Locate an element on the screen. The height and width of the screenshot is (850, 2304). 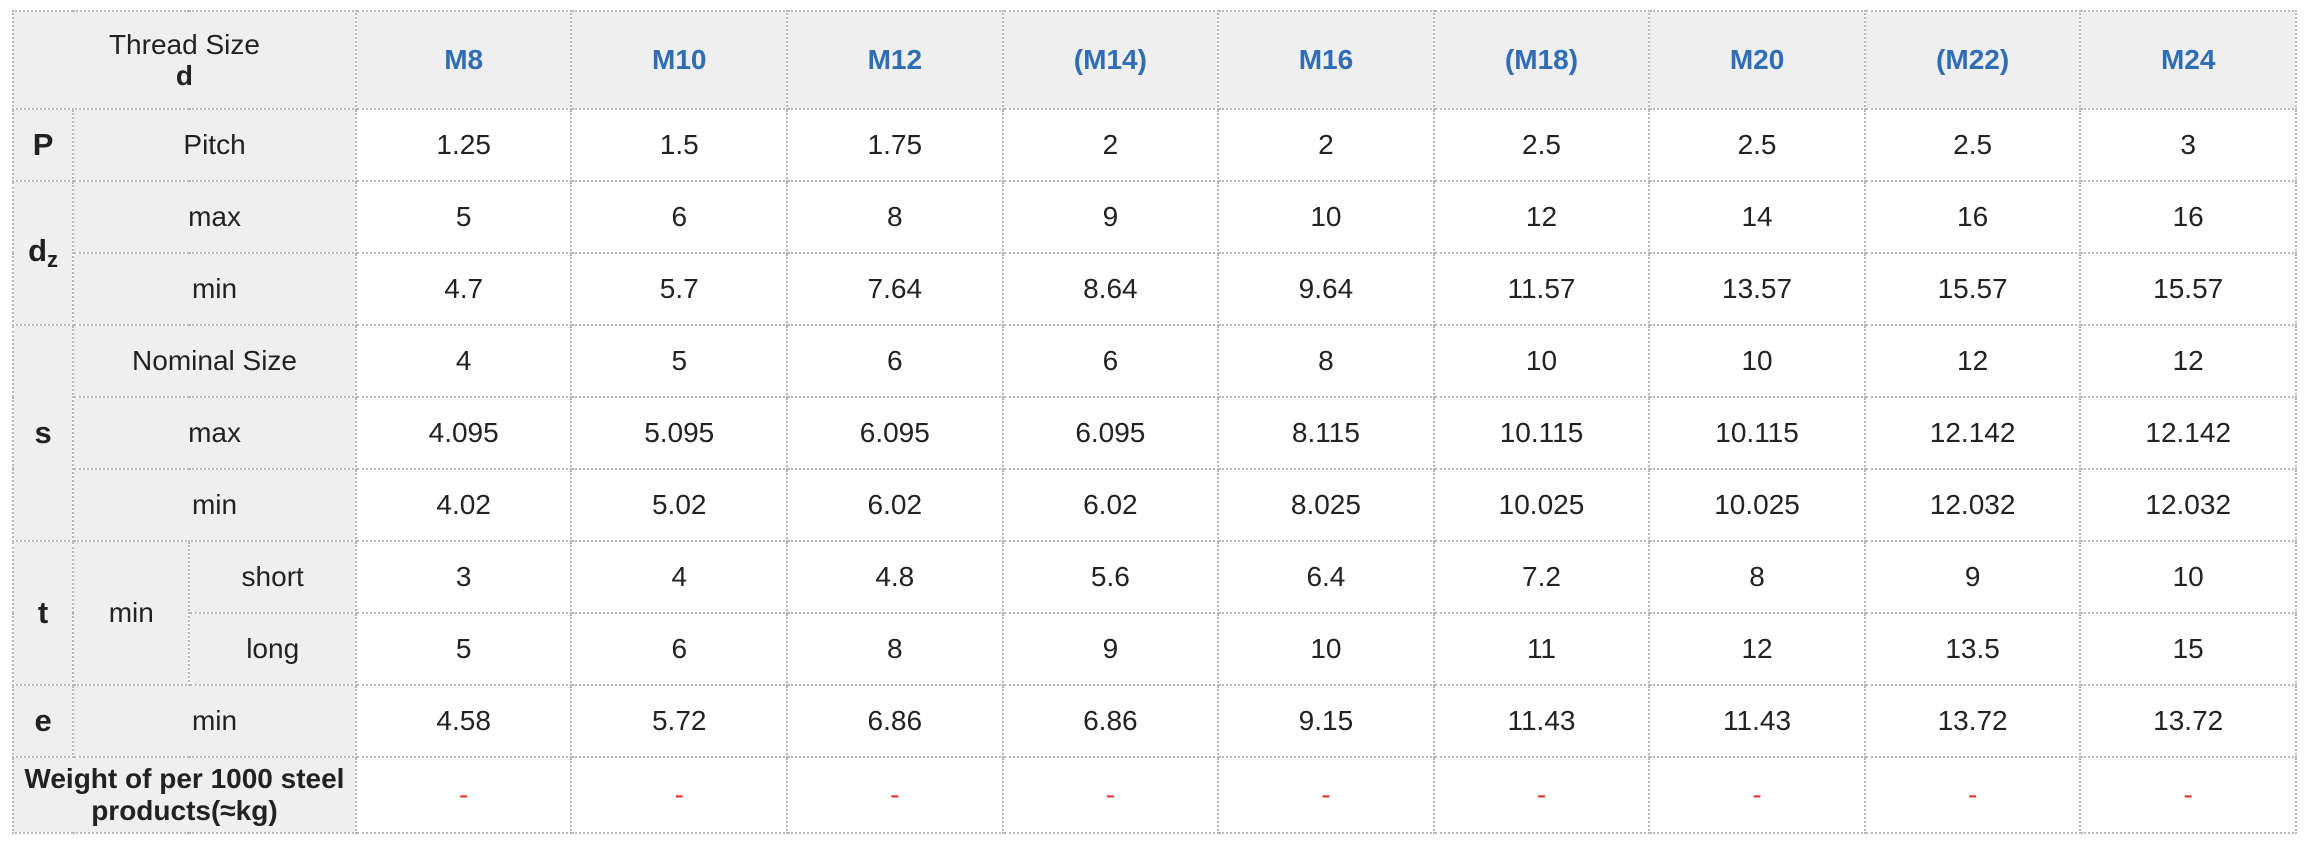
e-value: 5.72 is located at coordinates (679, 721).